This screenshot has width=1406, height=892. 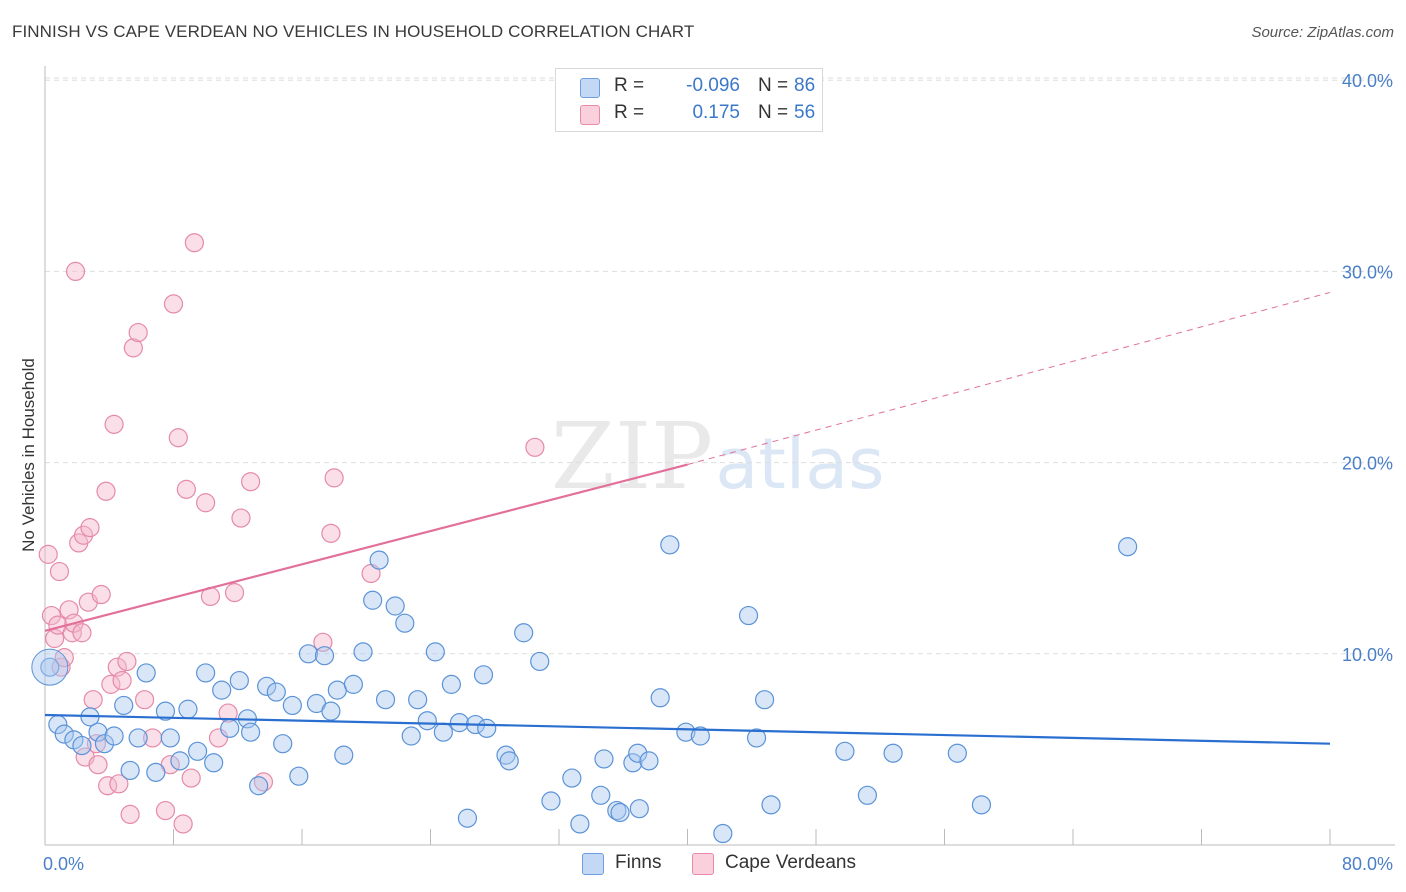 I want to click on y-tick-label: 10.0%, so click(x=1367, y=655).